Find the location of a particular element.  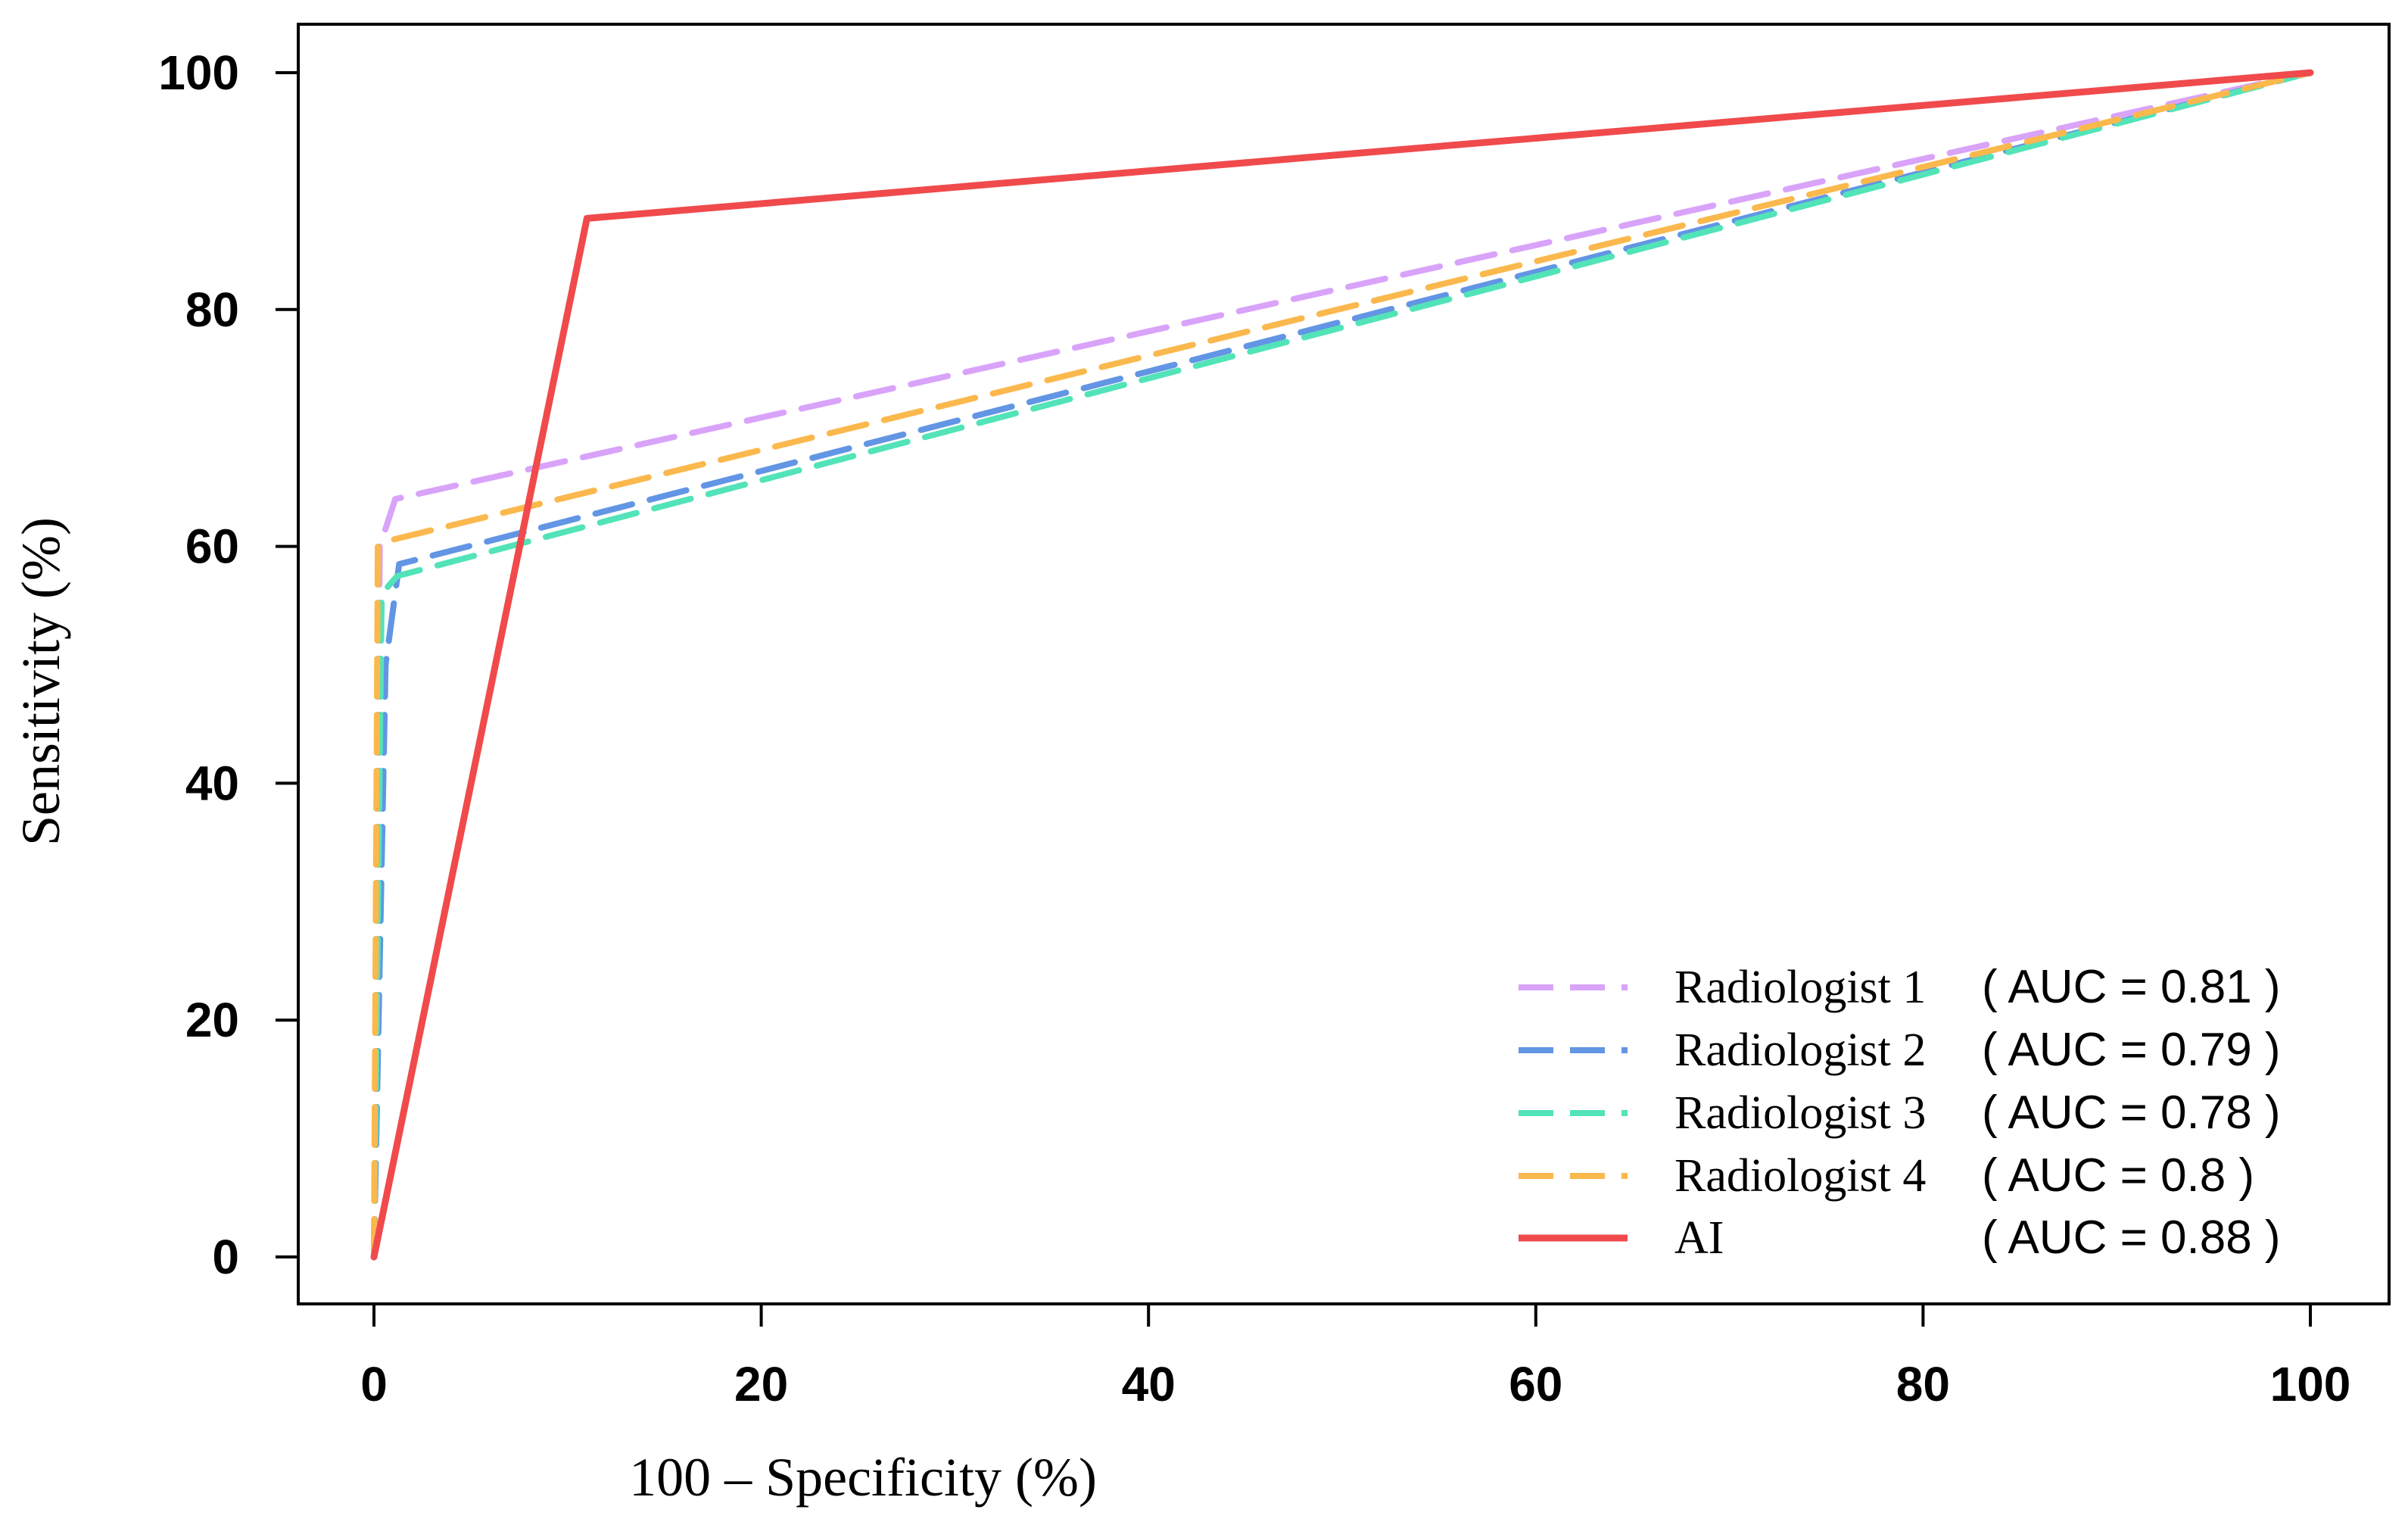

x-tick-label: 100 is located at coordinates (2310, 1384).